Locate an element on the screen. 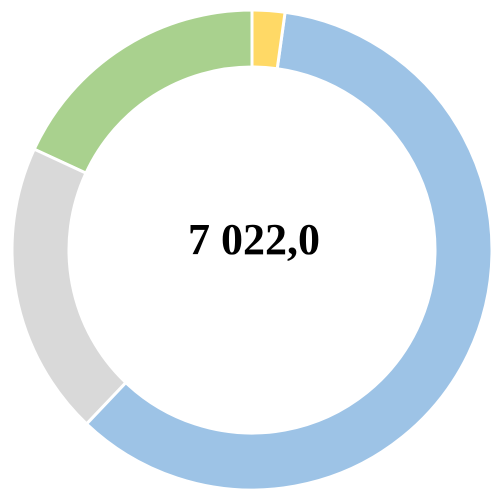 This screenshot has height=489, width=491. center-label: 7 022,0 is located at coordinates (254, 239).